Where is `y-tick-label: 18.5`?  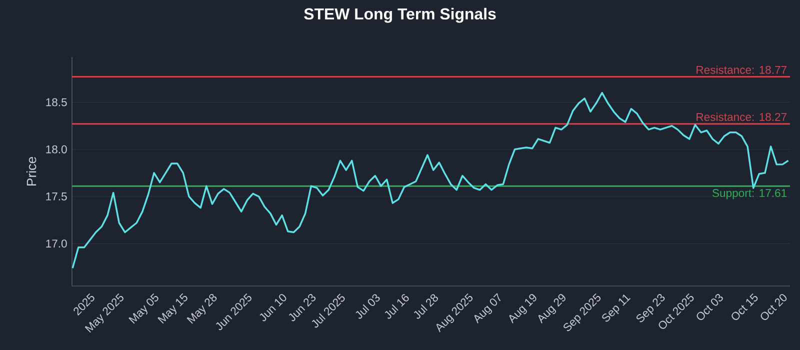 y-tick-label: 18.5 is located at coordinates (56, 102).